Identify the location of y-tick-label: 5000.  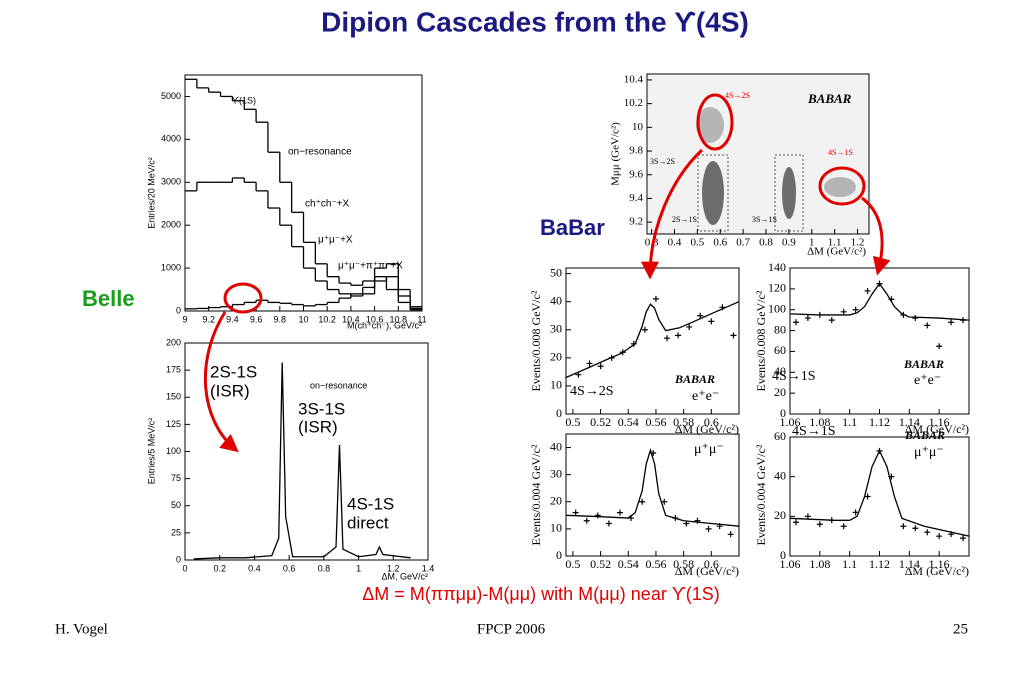
(171, 96).